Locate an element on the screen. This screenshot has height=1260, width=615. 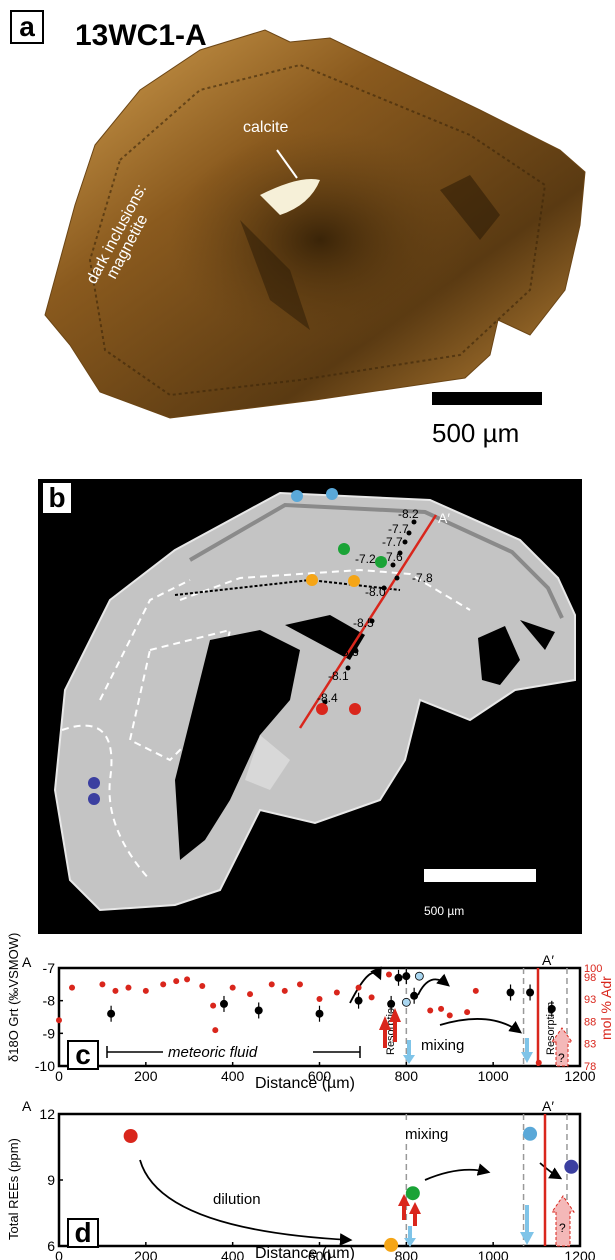
y-right-tick-label: 98 is located at coordinates (590, 978).